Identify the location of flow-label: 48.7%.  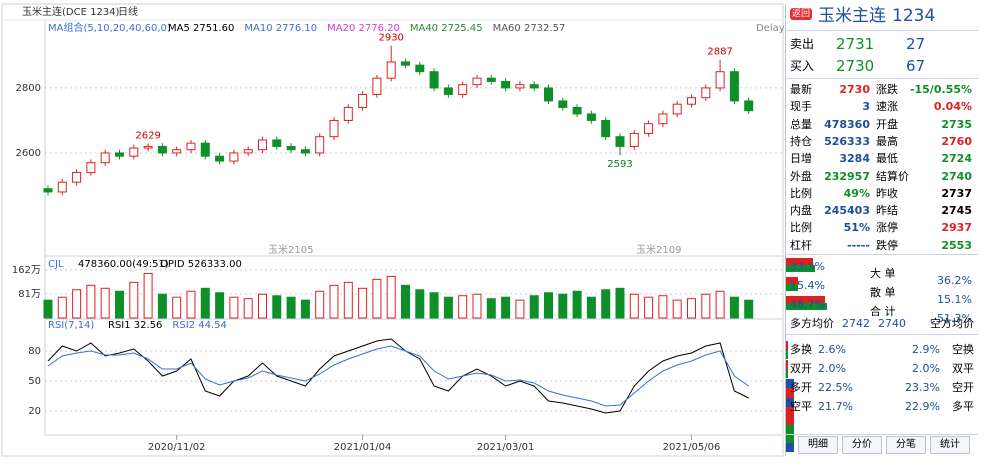
(807, 304).